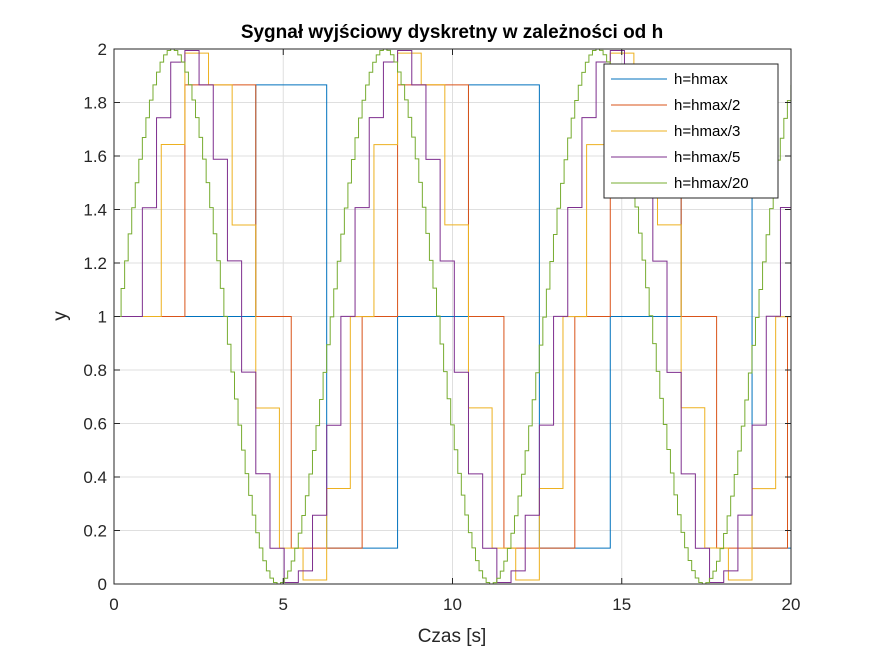  What do you see at coordinates (95, 477) in the screenshot?
I see `y-tick-label: 0.4` at bounding box center [95, 477].